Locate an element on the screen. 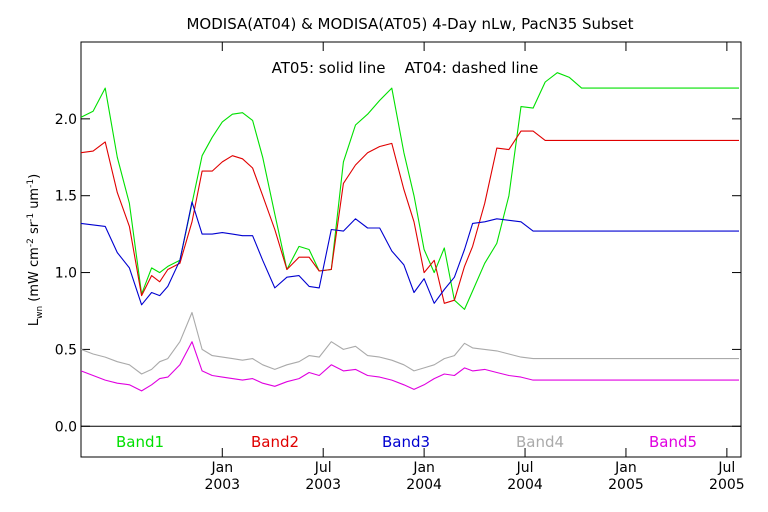 The height and width of the screenshot is (512, 768). chart-annotation: AT05: solid line AT04: dashed line is located at coordinates (405, 68).